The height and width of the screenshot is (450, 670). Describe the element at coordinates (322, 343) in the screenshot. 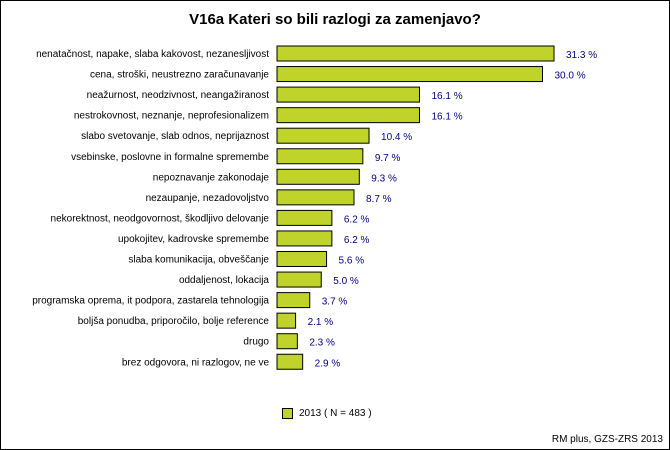

I see `value-label: 2.3 %` at that location.